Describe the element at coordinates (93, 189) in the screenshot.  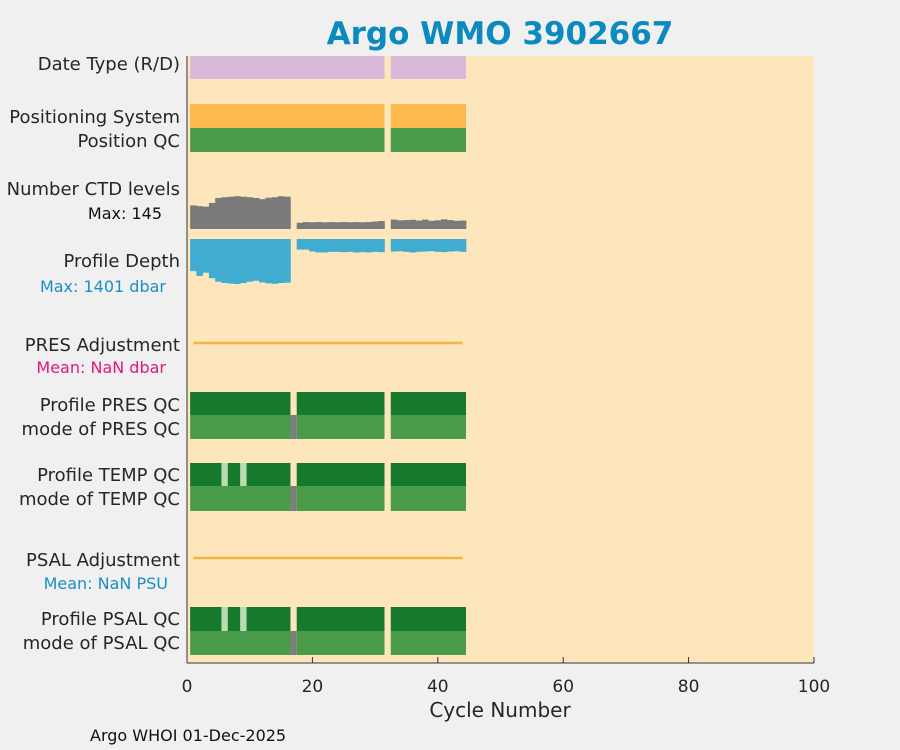
I see `row-label-ctd-levels: Number CTD levels` at that location.